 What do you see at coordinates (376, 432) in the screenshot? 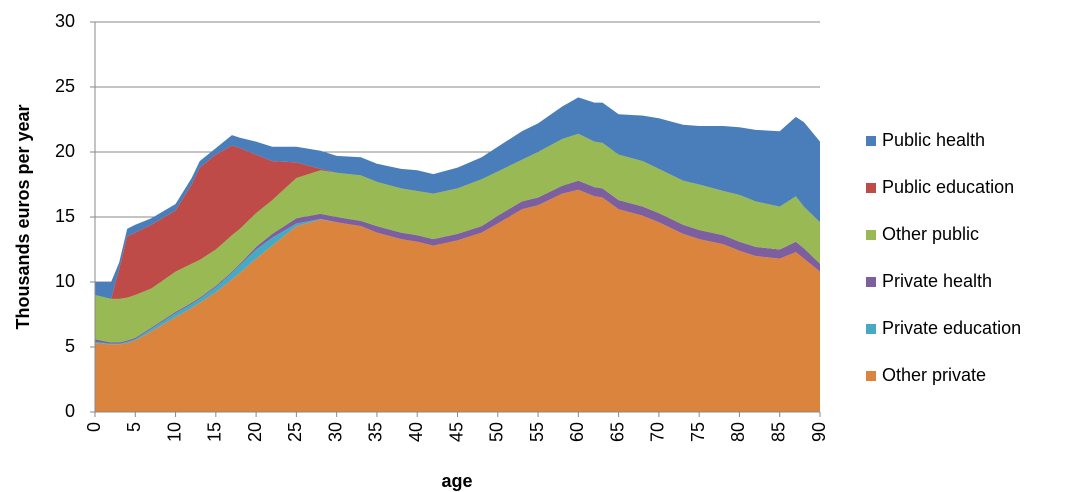
I see `x-tick-label: 35` at bounding box center [376, 432].